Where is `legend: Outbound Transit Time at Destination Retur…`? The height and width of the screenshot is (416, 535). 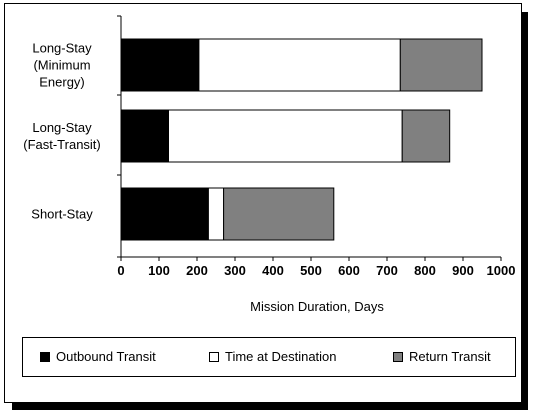 legend: Outbound Transit Time at Destination Retur… is located at coordinates (269, 357).